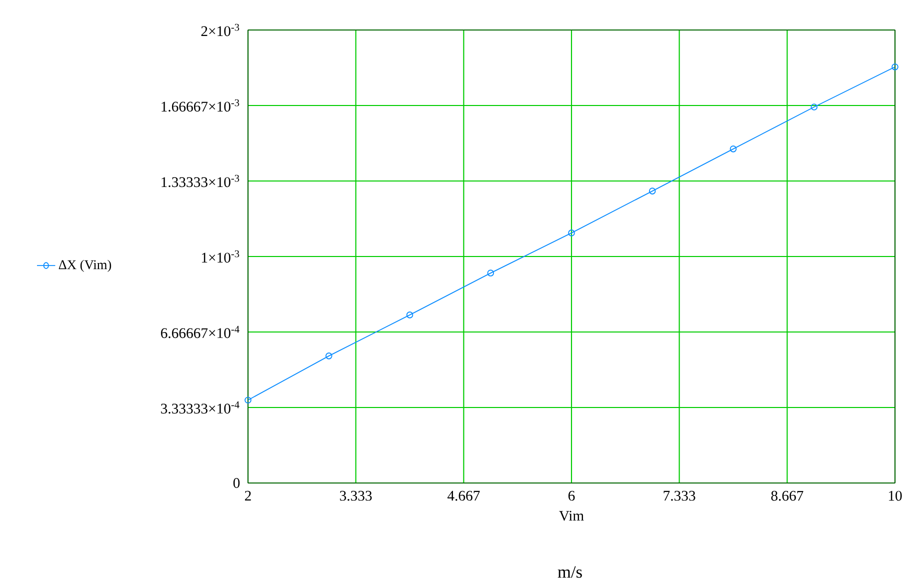 The height and width of the screenshot is (587, 915). Describe the element at coordinates (200, 332) in the screenshot. I see `y-tick-label: 6.66667×10$^{-4}$` at that location.